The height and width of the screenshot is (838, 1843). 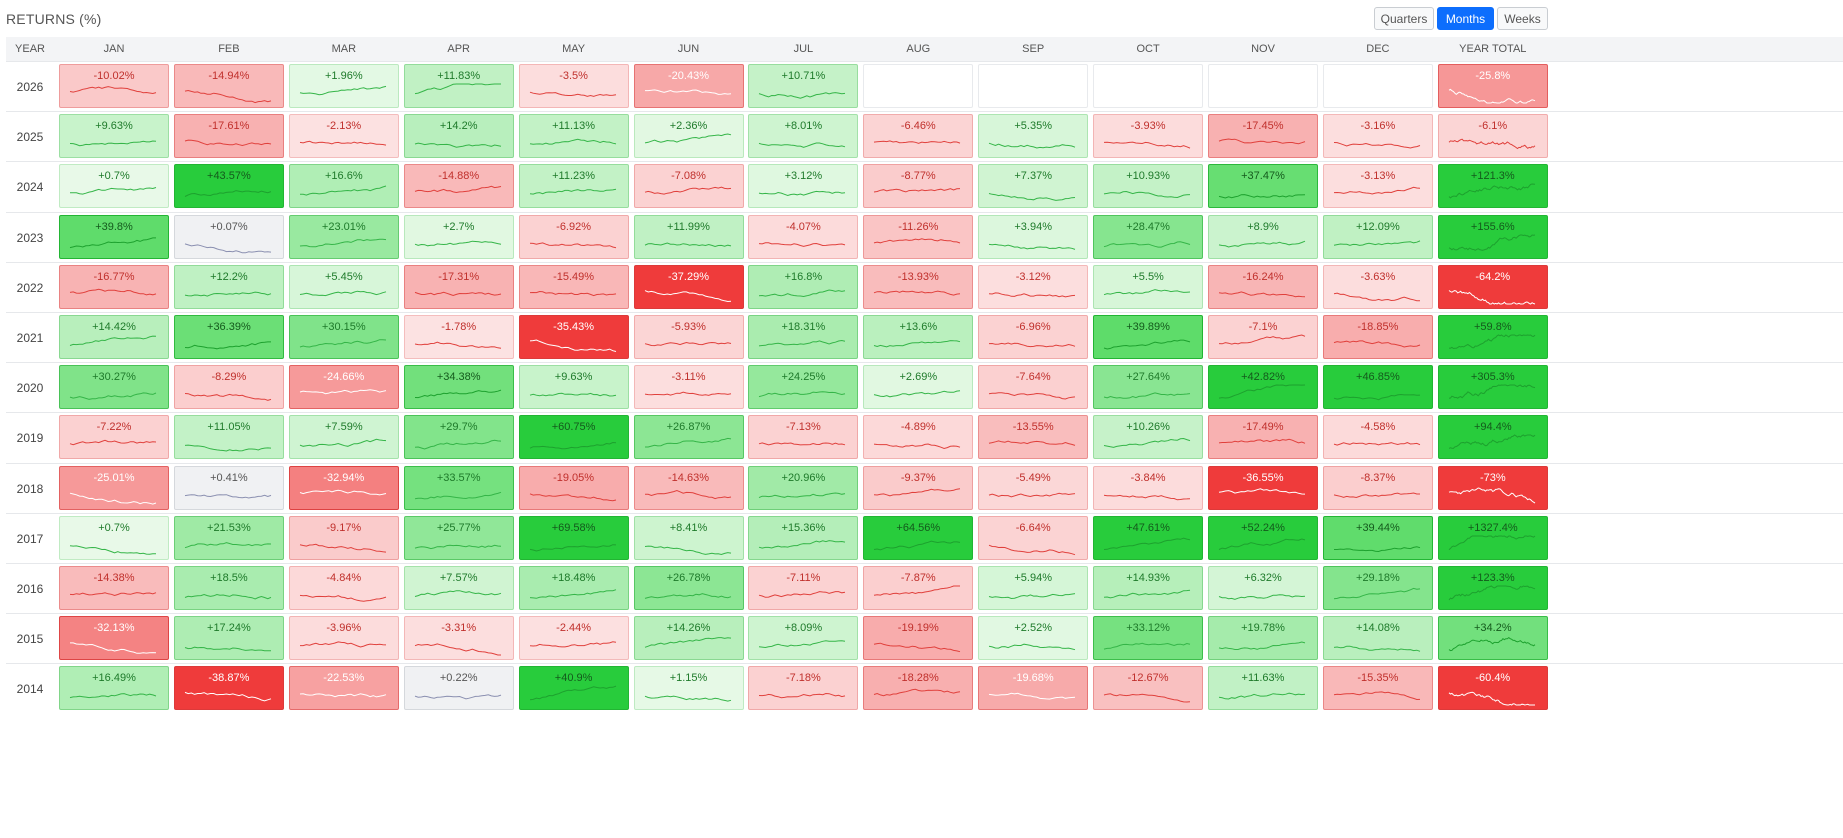 I want to click on month-return-cell: -32.94%, so click(x=343, y=487).